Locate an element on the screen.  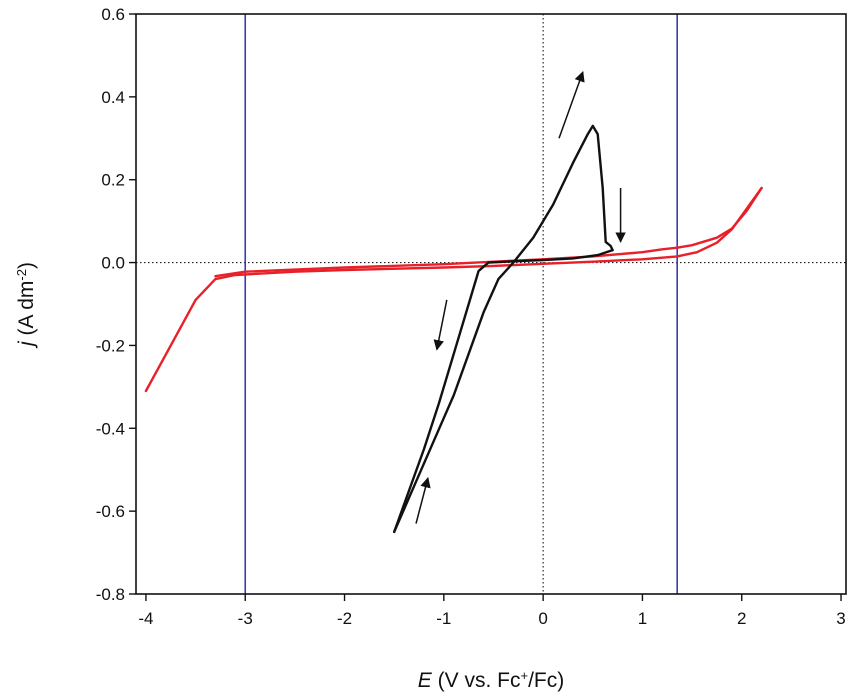
y-axis: -0.8 -0.6 -0.4 -0.2 0.0 0.2 0.4 0.6 is located at coordinates (116, 304).